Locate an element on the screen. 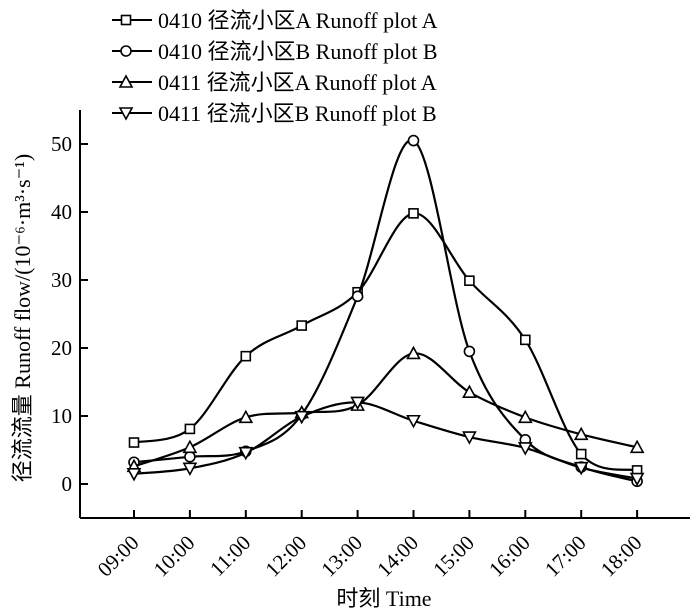 This screenshot has height=614, width=700. y-tick-label: 40 is located at coordinates (61, 212).